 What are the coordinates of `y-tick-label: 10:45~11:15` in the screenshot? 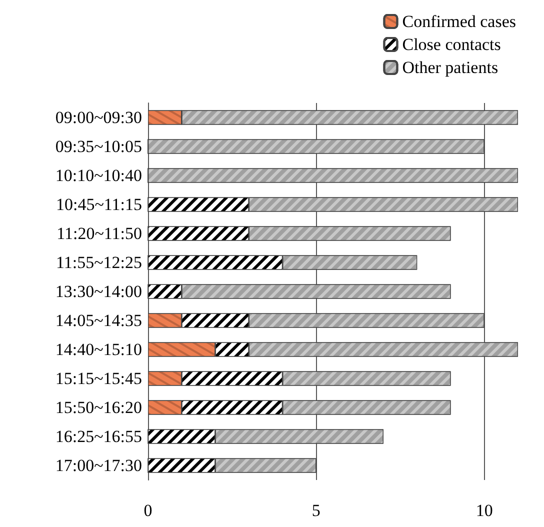 It's located at (99, 204).